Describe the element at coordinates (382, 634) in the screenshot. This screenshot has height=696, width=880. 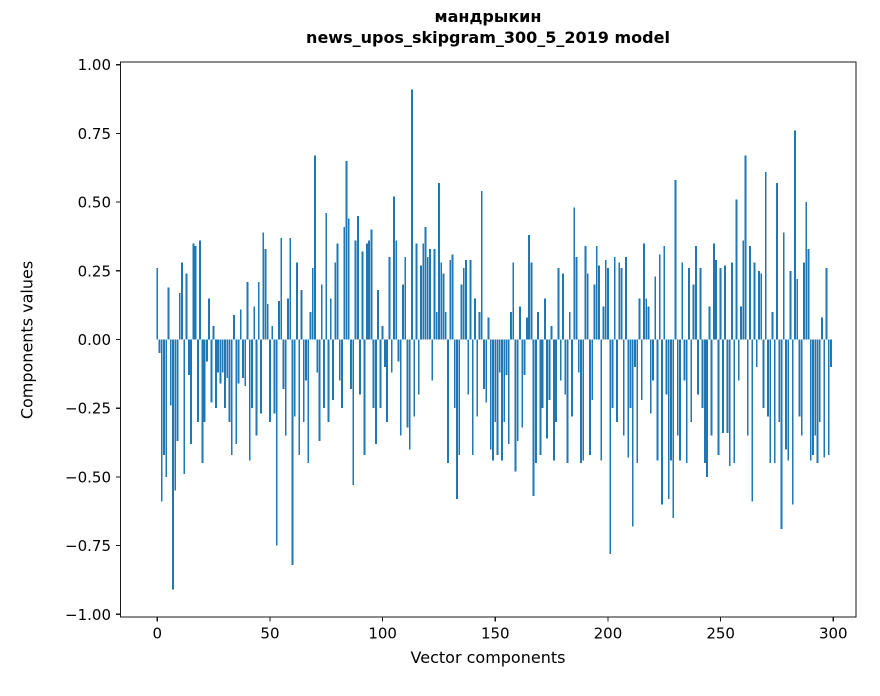
I see `x-tick-label: 100` at that location.